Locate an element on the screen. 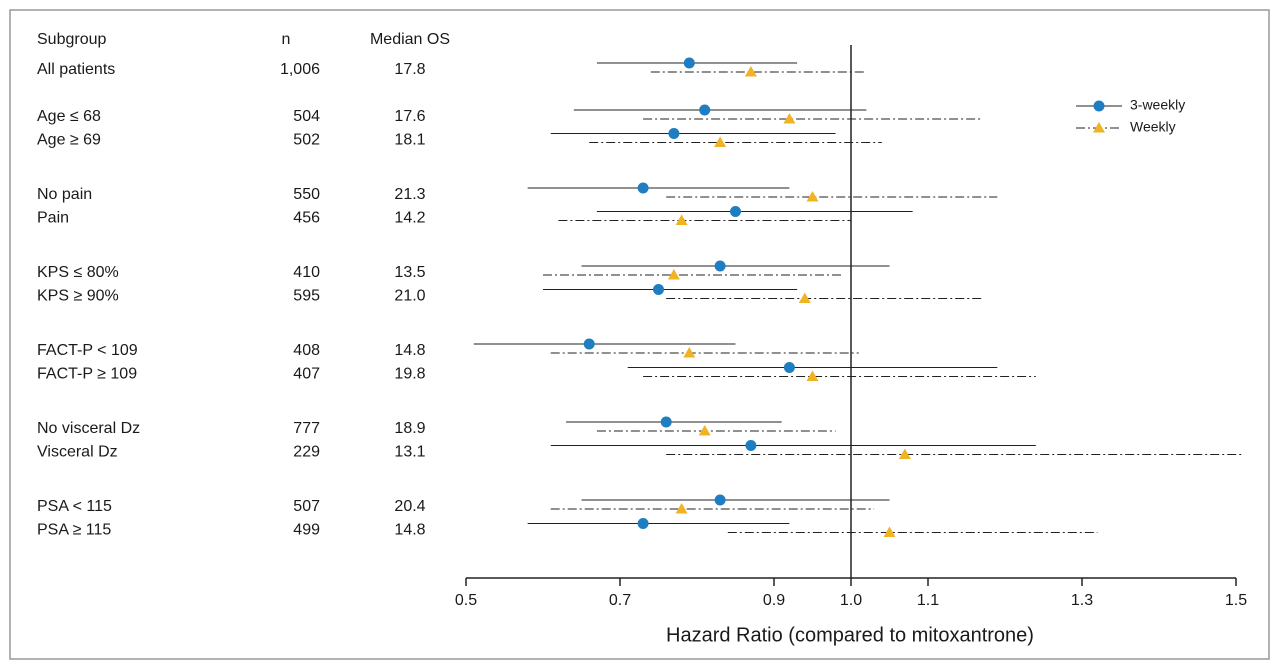 The width and height of the screenshot is (1280, 667). median-os: 21.3 is located at coordinates (409, 194).